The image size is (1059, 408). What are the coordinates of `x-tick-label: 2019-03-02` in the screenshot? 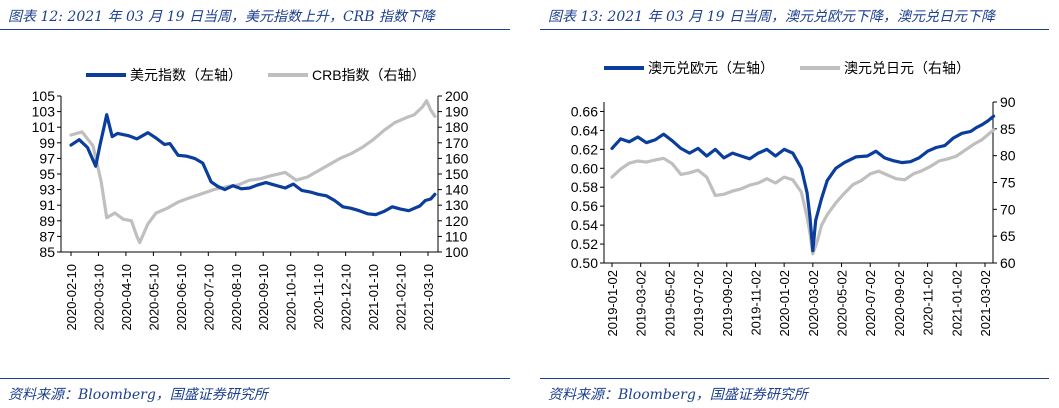 It's located at (641, 303).